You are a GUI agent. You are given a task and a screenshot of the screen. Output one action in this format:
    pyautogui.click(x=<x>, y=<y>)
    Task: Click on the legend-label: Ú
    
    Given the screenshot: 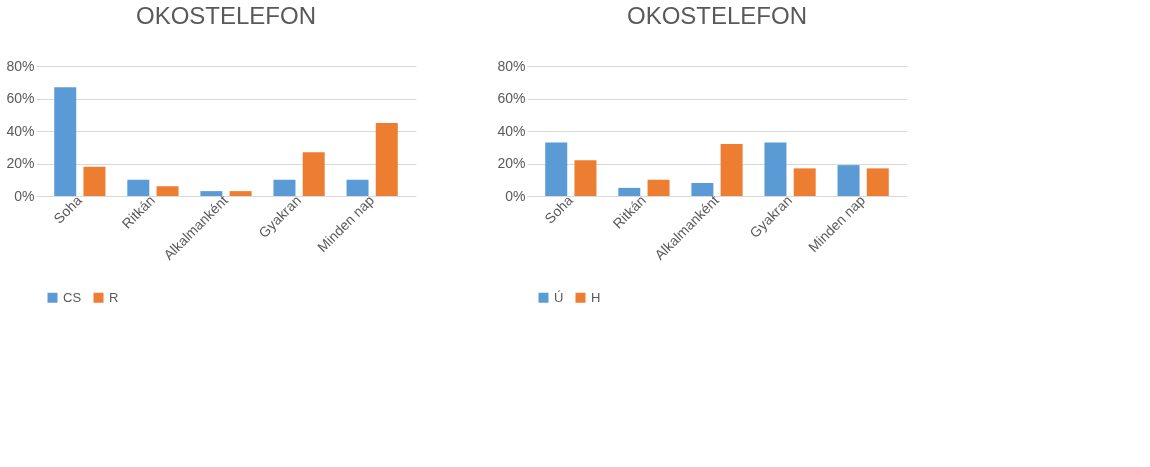 What is the action you would take?
    pyautogui.click(x=559, y=297)
    